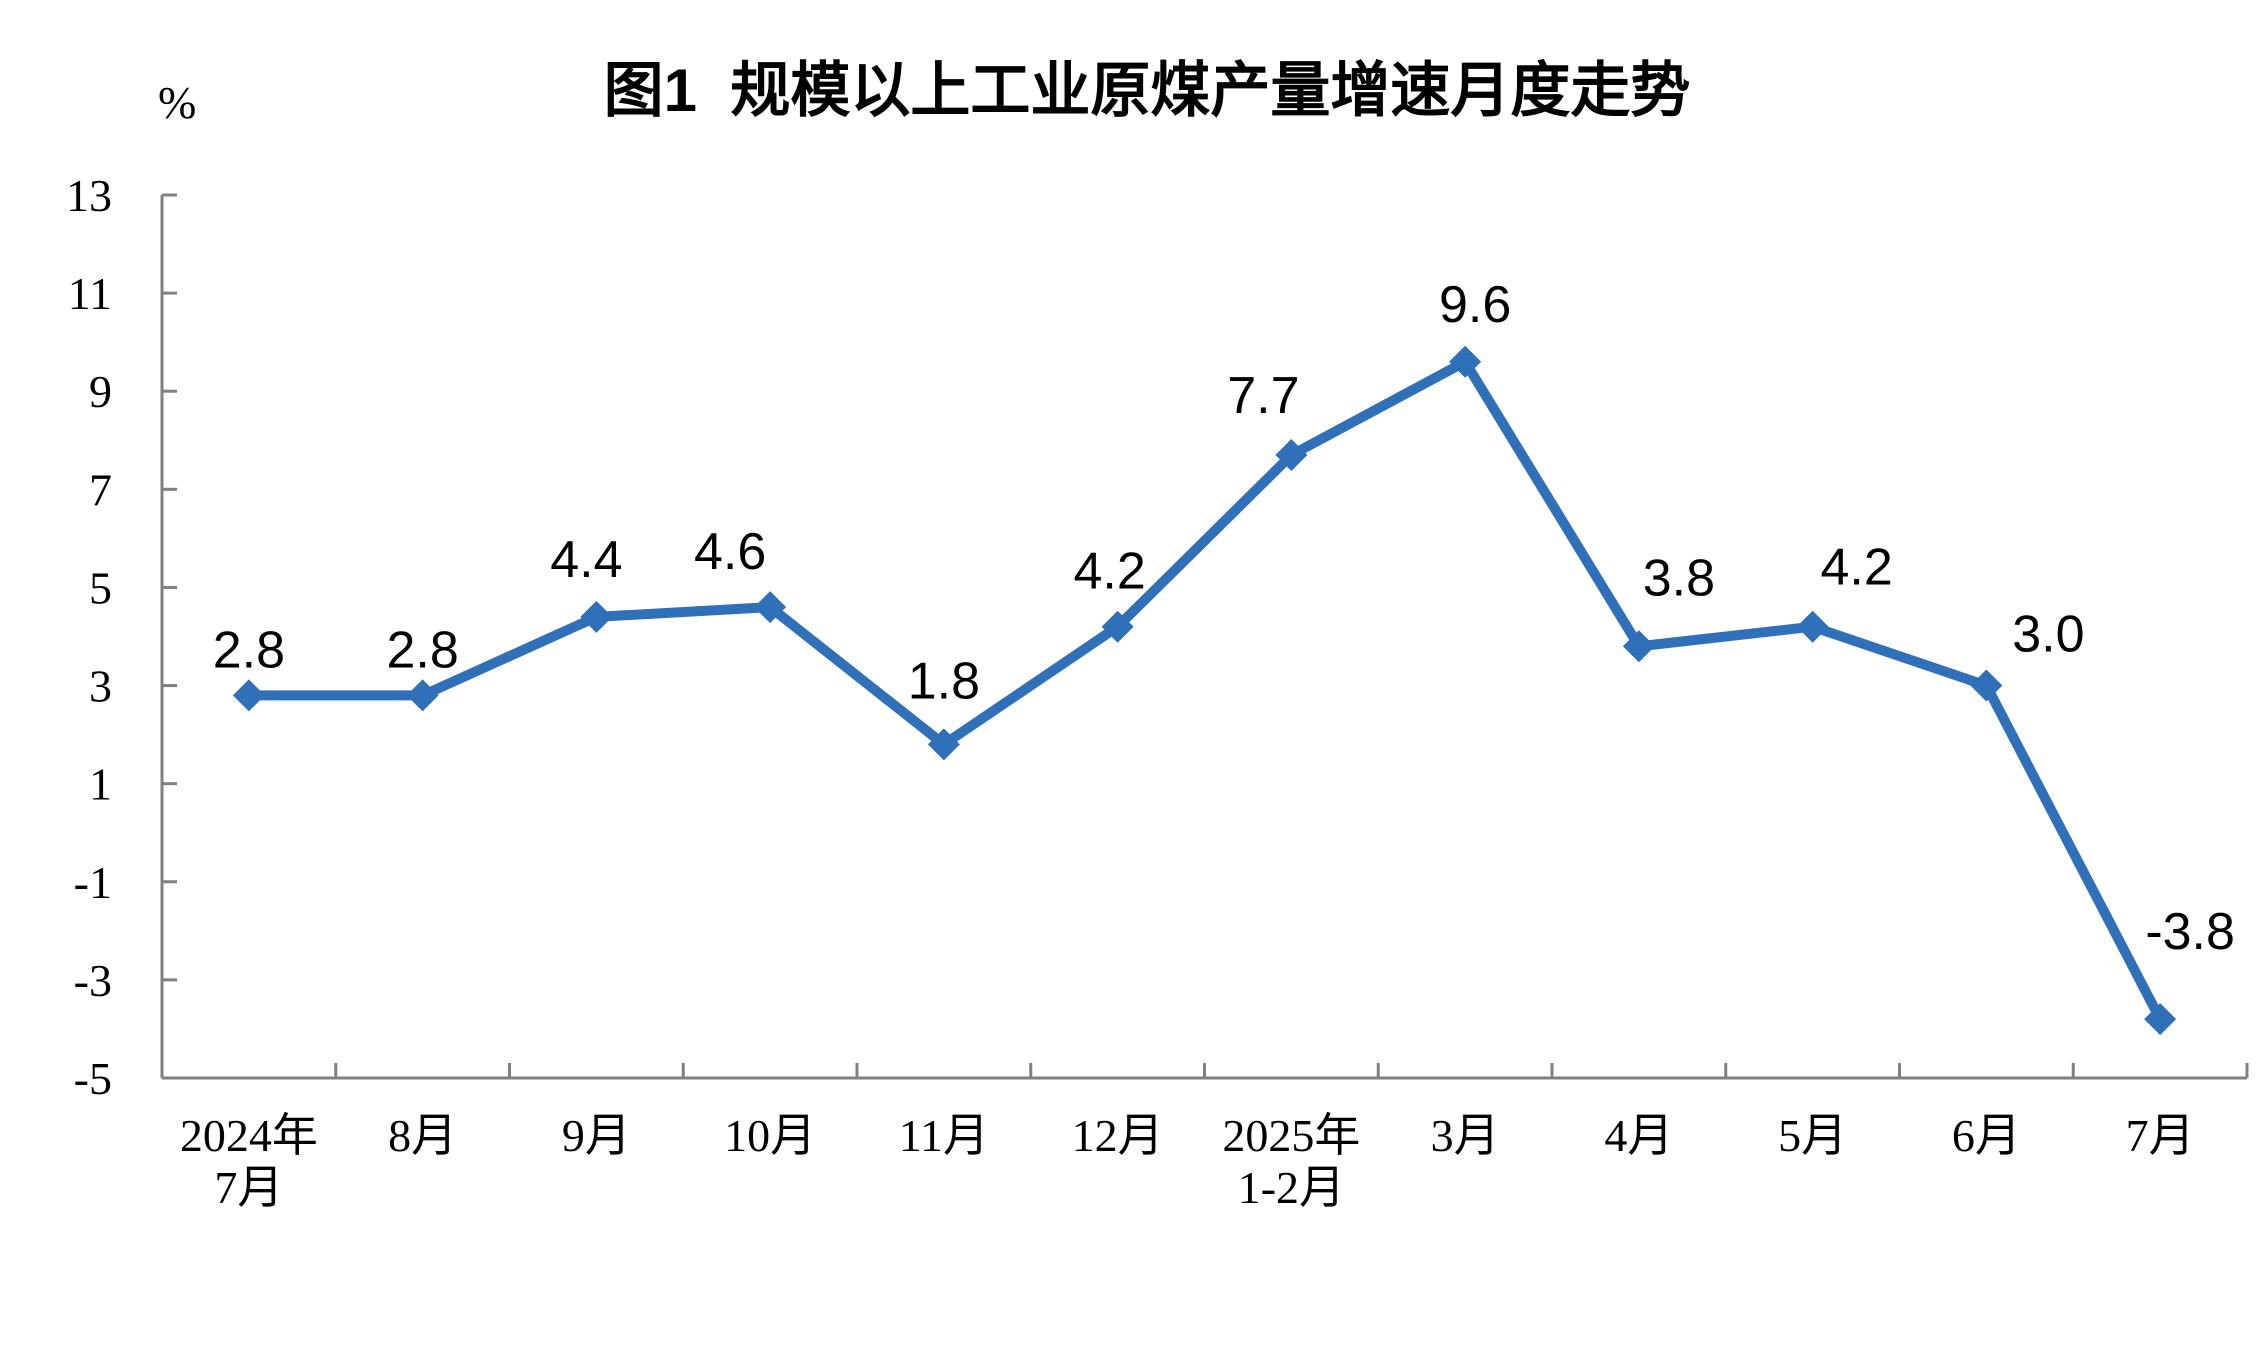 The image size is (2264, 1364). What do you see at coordinates (177, 102) in the screenshot?
I see `y-axis-unit-label: %` at bounding box center [177, 102].